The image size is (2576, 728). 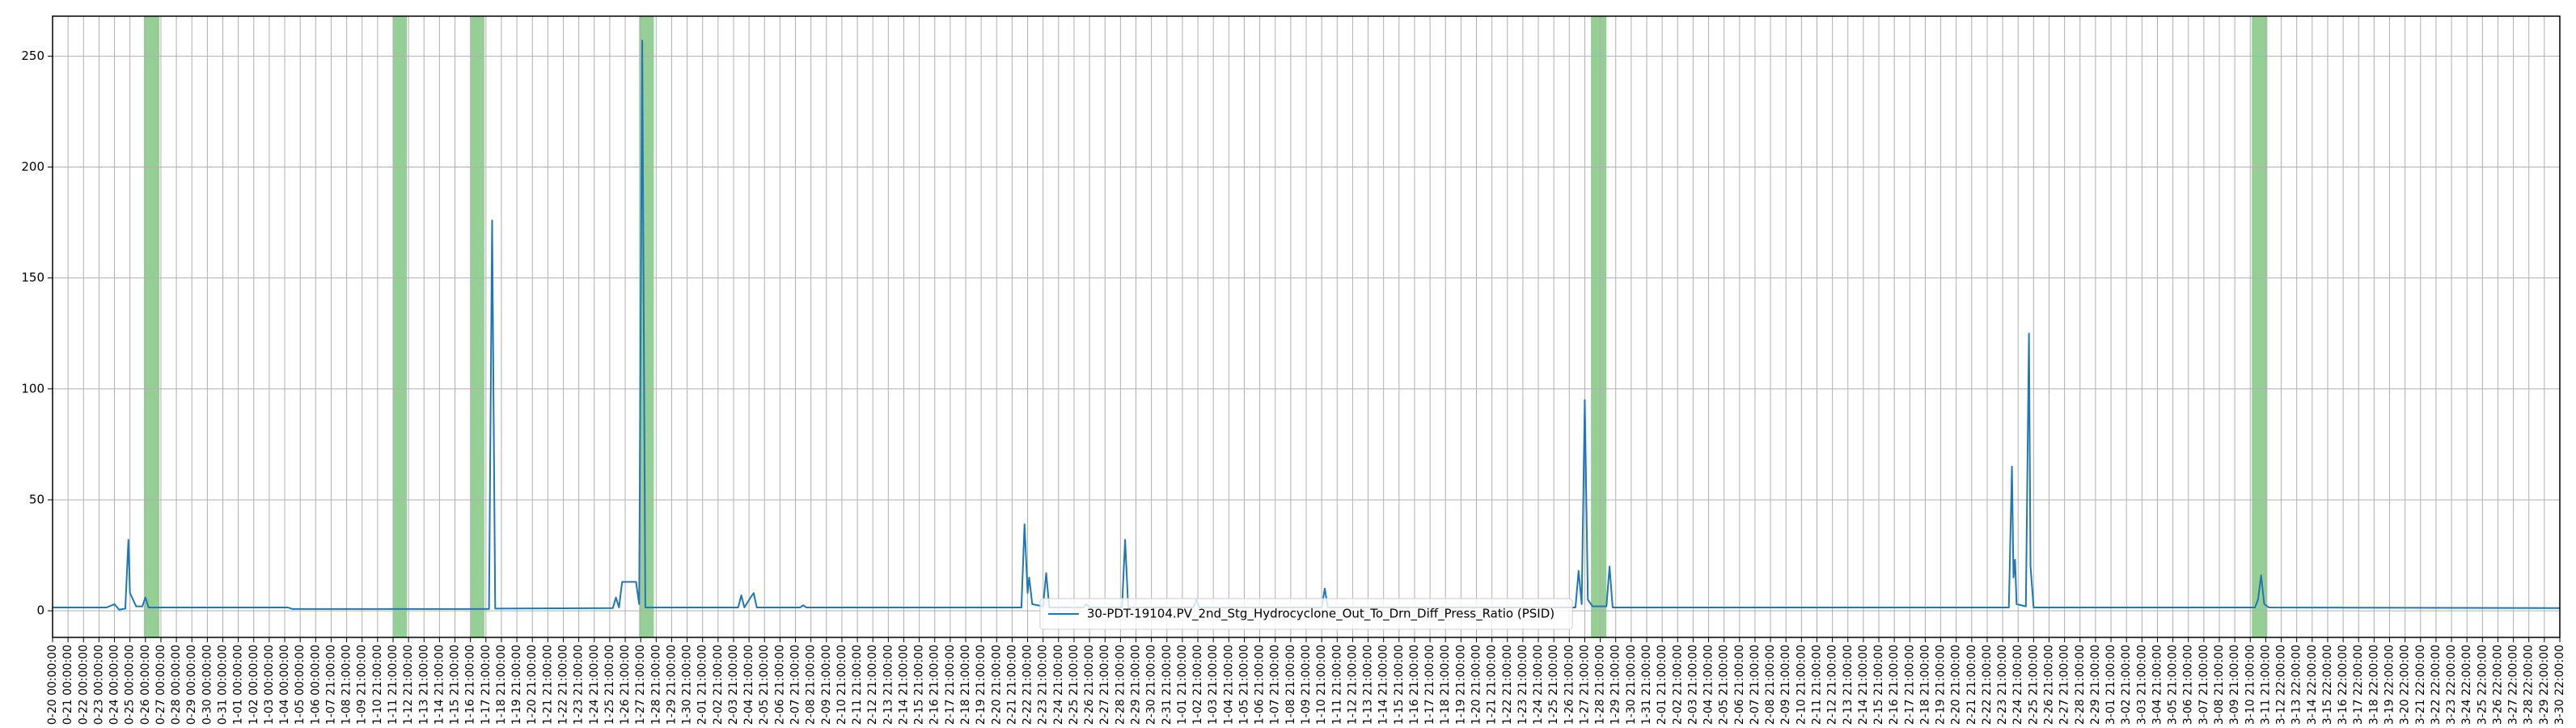 What do you see at coordinates (2374, 685) in the screenshot?
I see `x-tick-label: 3-18 22:00:00` at bounding box center [2374, 685].